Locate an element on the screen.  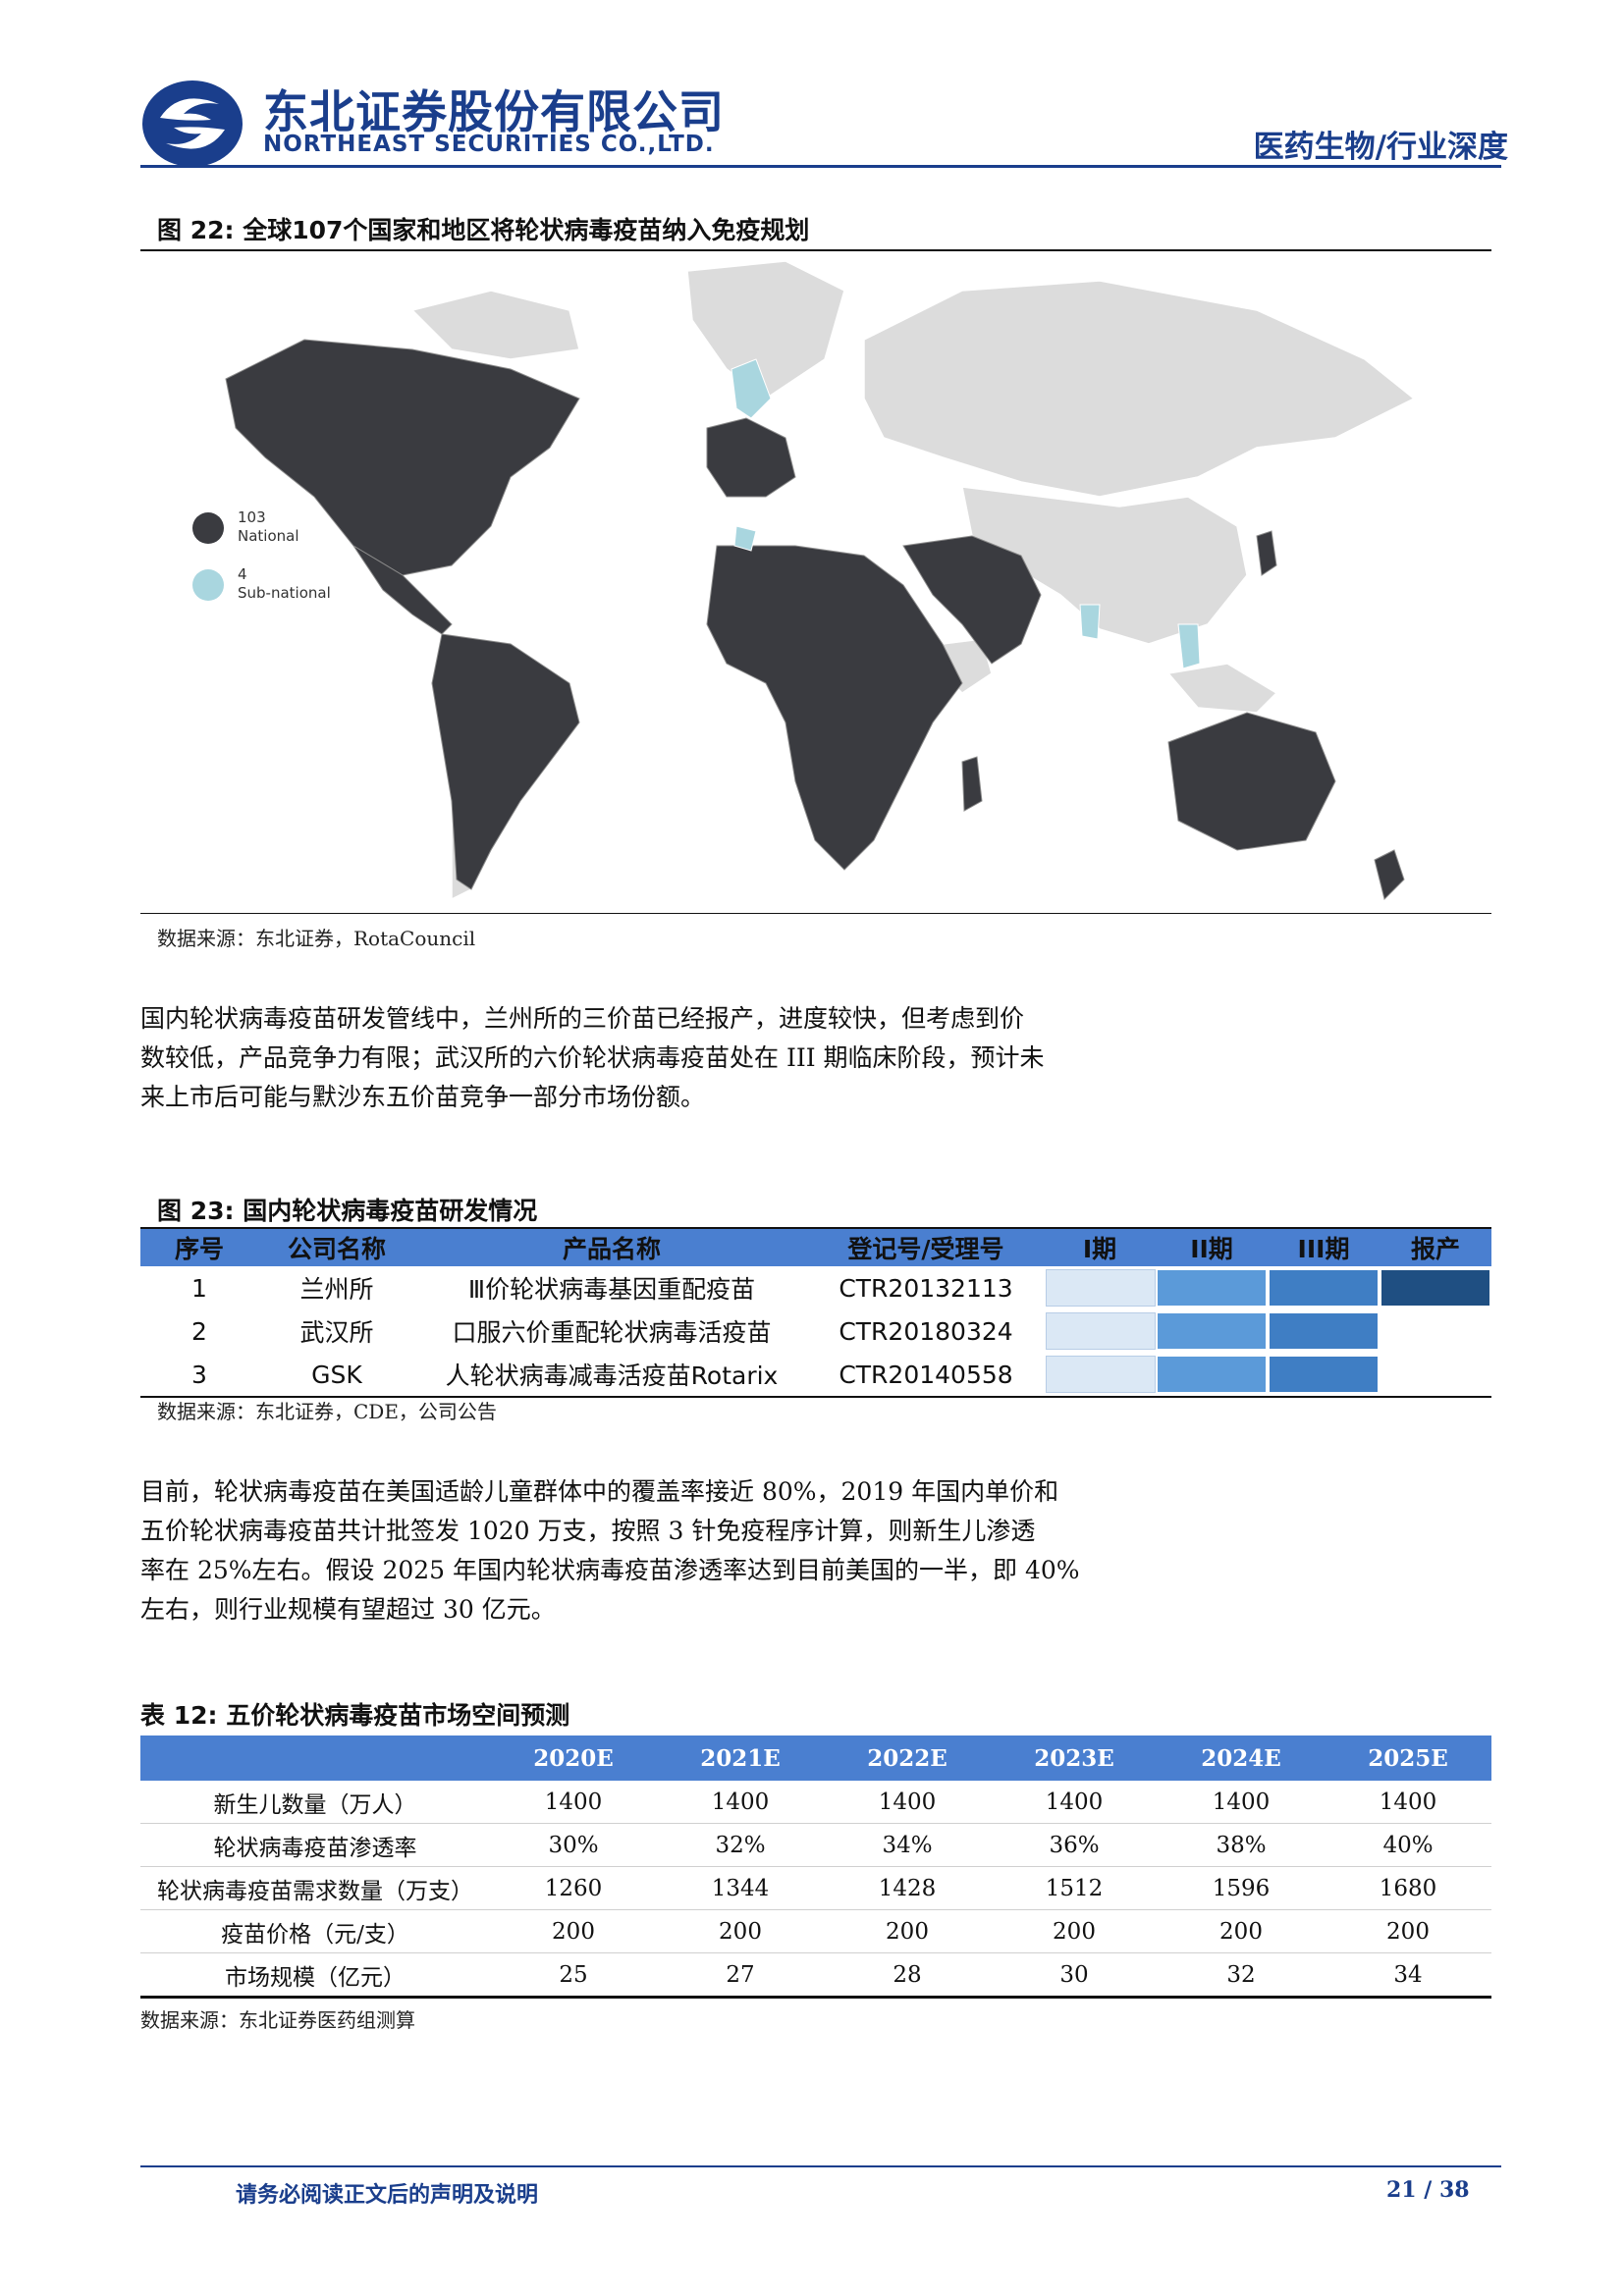
forecast-cell: 36% is located at coordinates (1074, 1845).